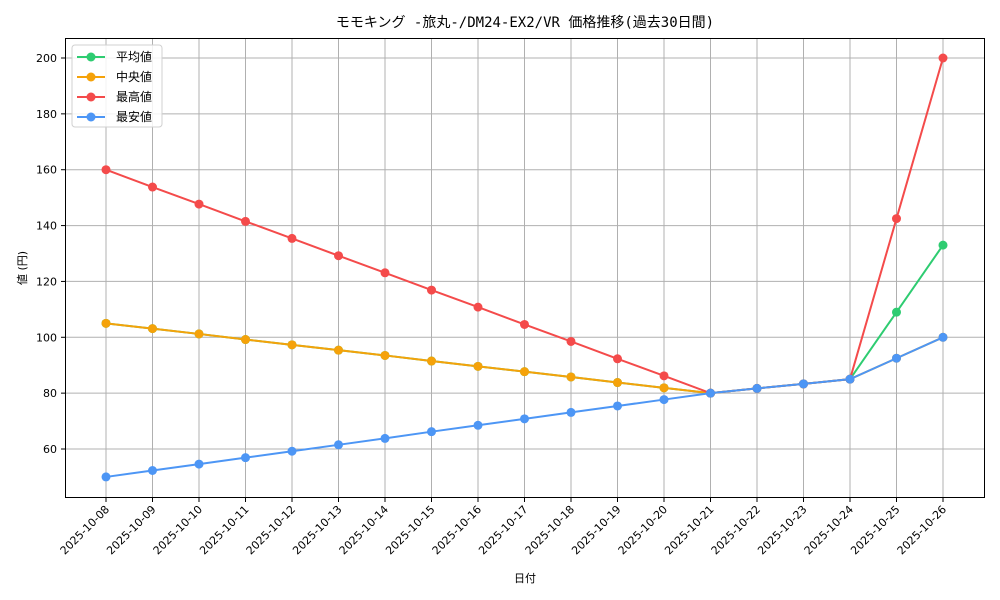 This screenshot has height=600, width=1000. I want to click on legend-item: 最安値, so click(114, 116).